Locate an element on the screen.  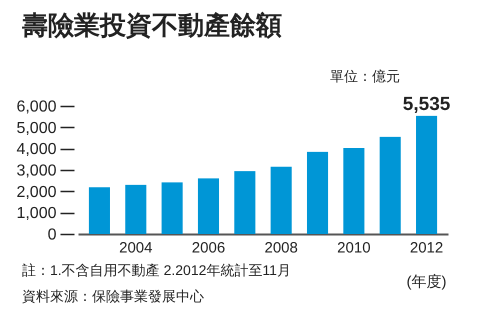
x-tick-label: 2006 is located at coordinates (209, 248).